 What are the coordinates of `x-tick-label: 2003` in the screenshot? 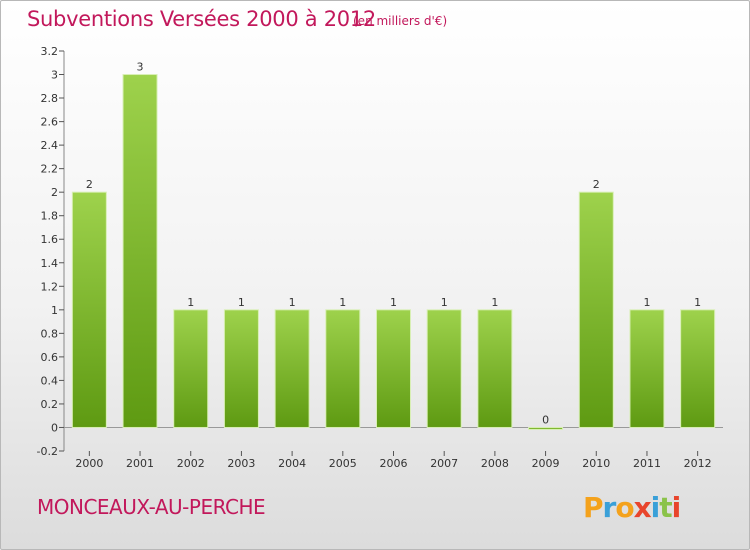 It's located at (241, 463).